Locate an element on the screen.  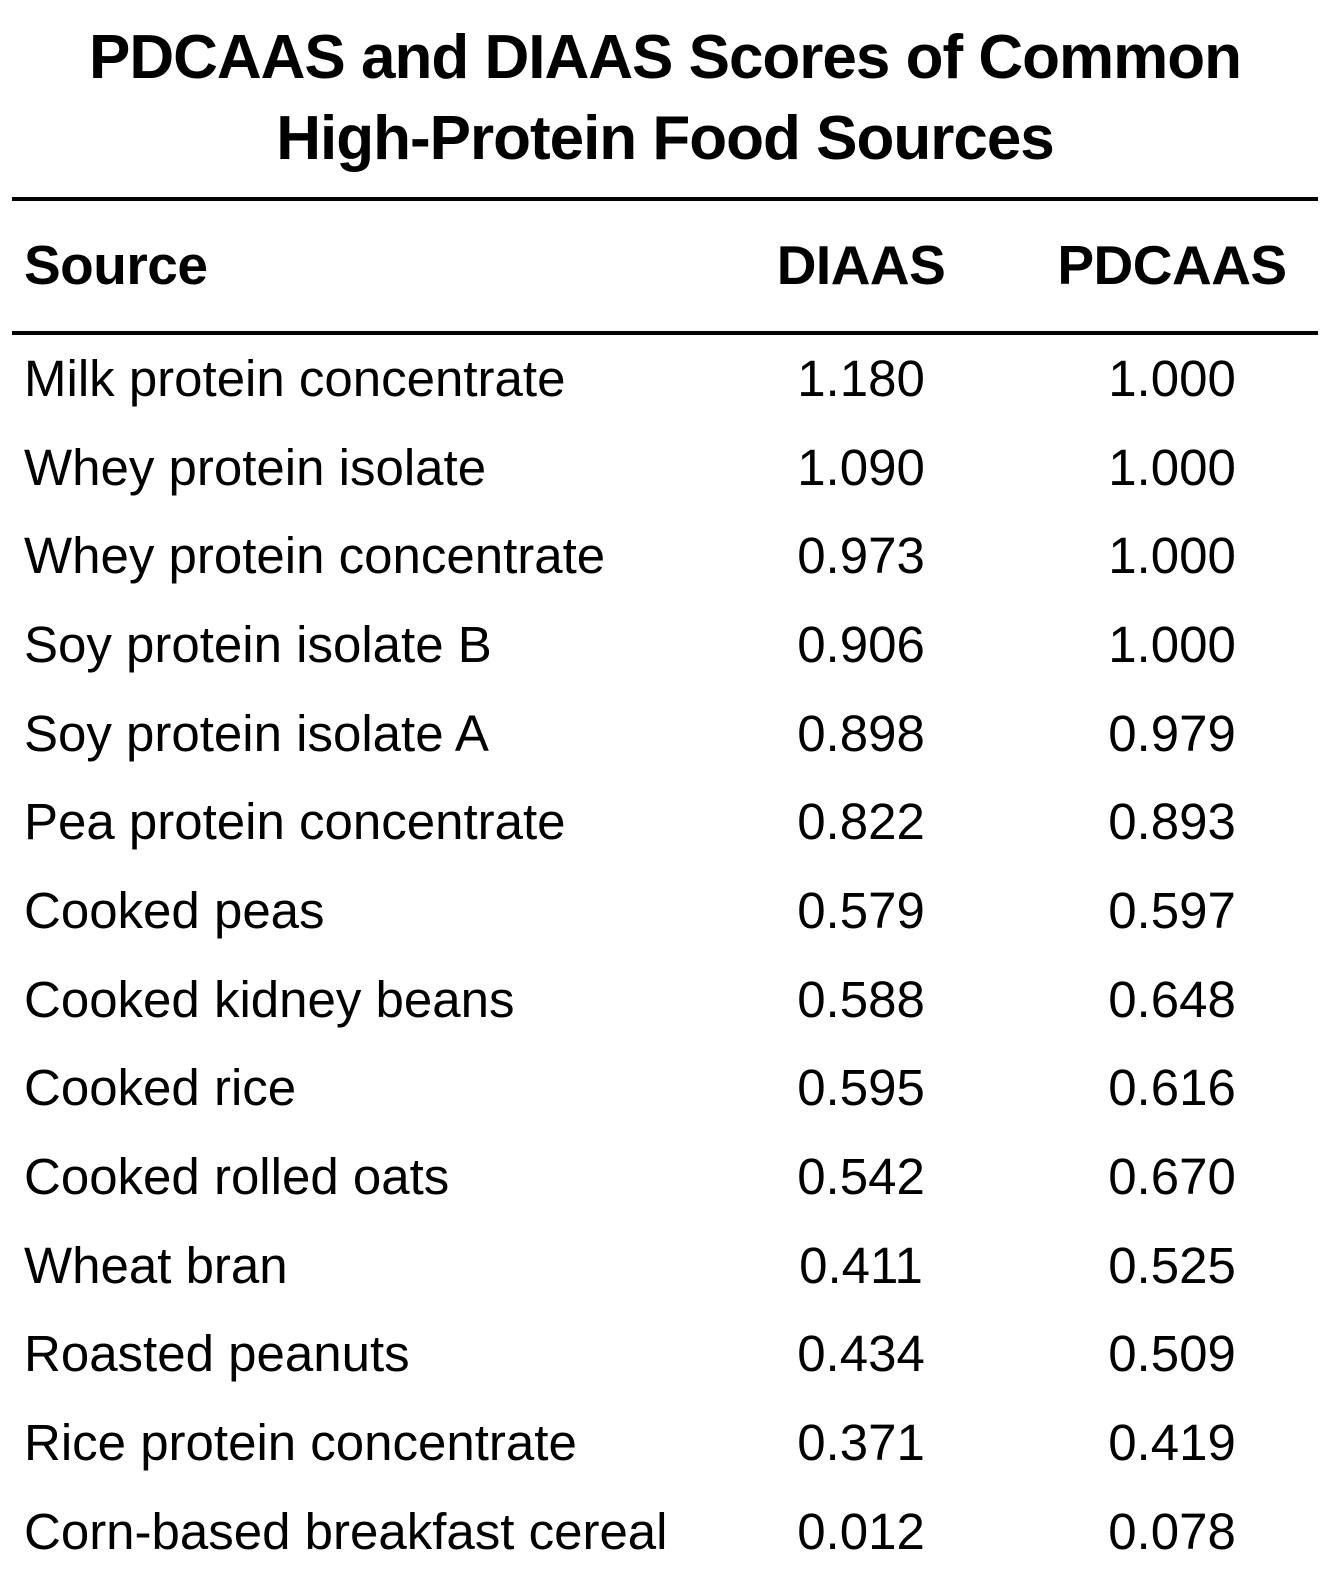
source-cell: Cooked rice is located at coordinates (160, 1088).